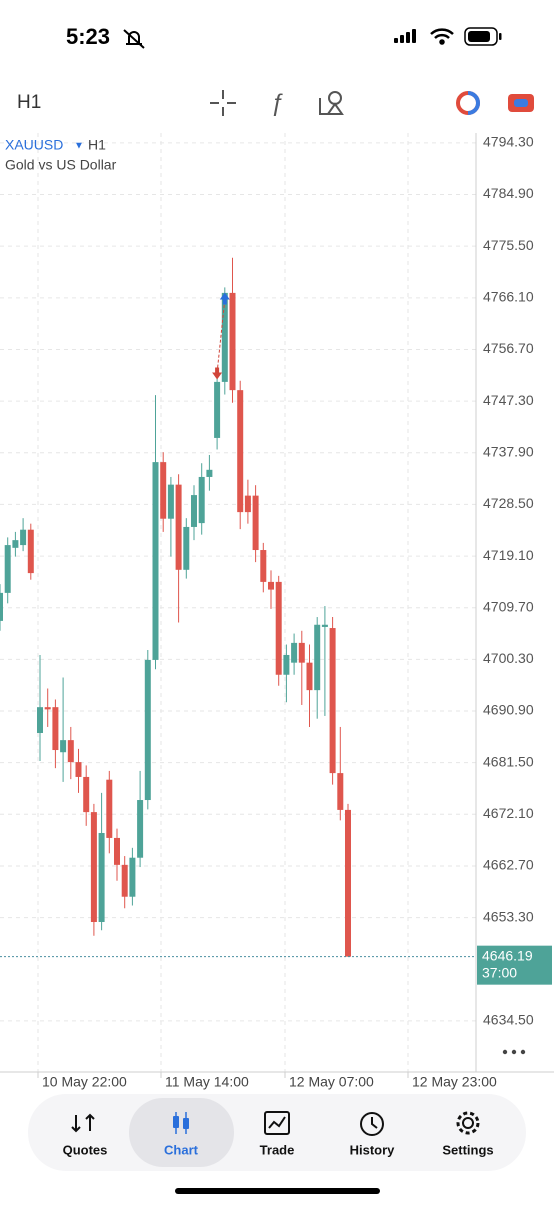  I want to click on chart-timeframe: H1, so click(97, 145).